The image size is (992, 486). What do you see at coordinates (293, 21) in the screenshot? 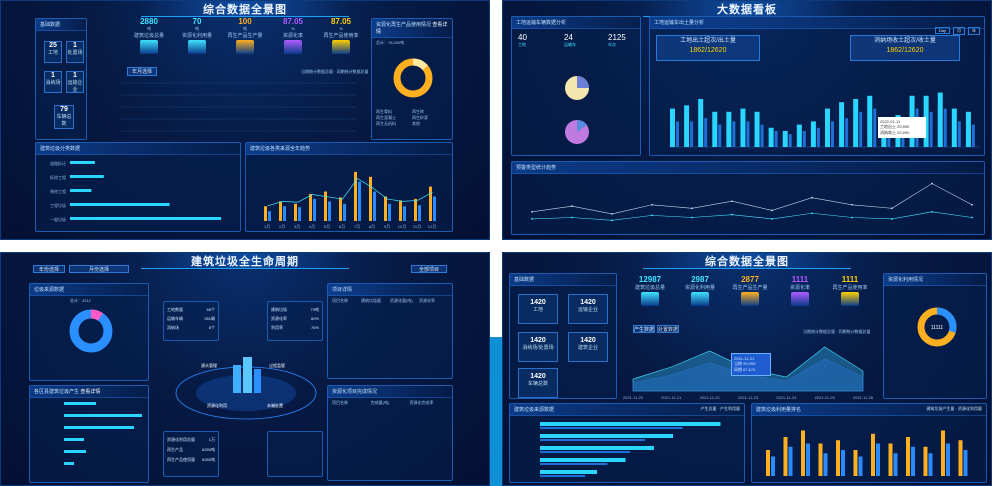
I see `kpi-value: 87.05` at bounding box center [293, 21].